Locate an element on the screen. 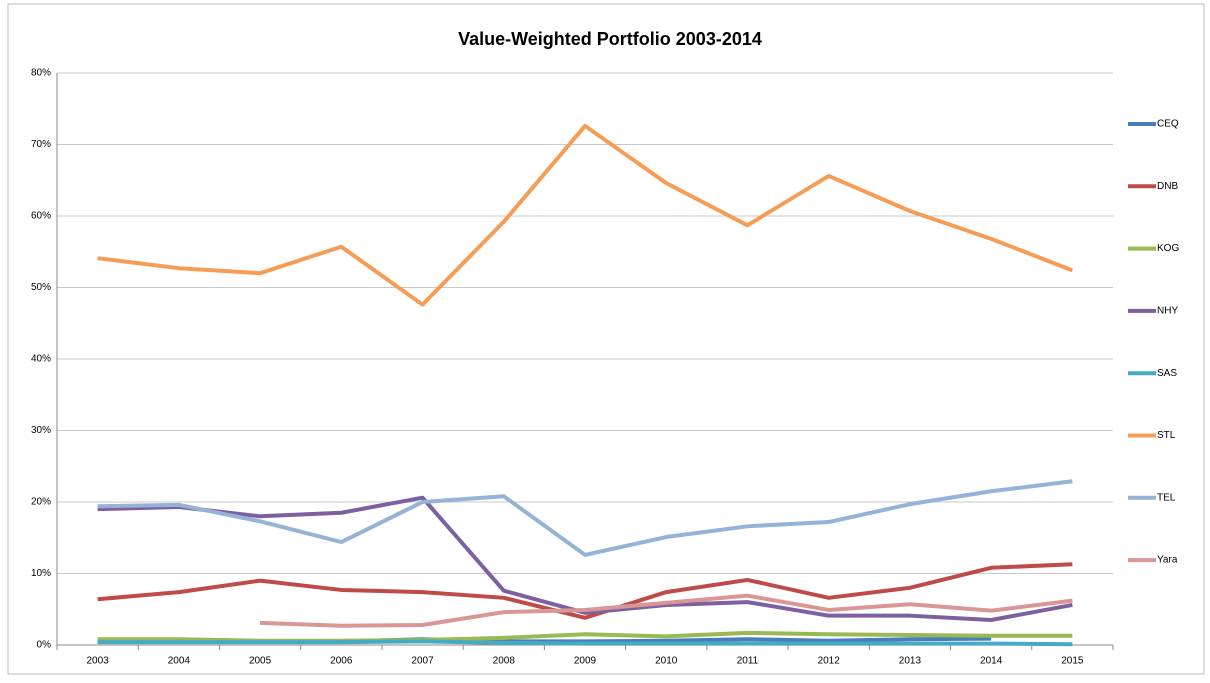  y-tick-label: 10% is located at coordinates (41, 573).